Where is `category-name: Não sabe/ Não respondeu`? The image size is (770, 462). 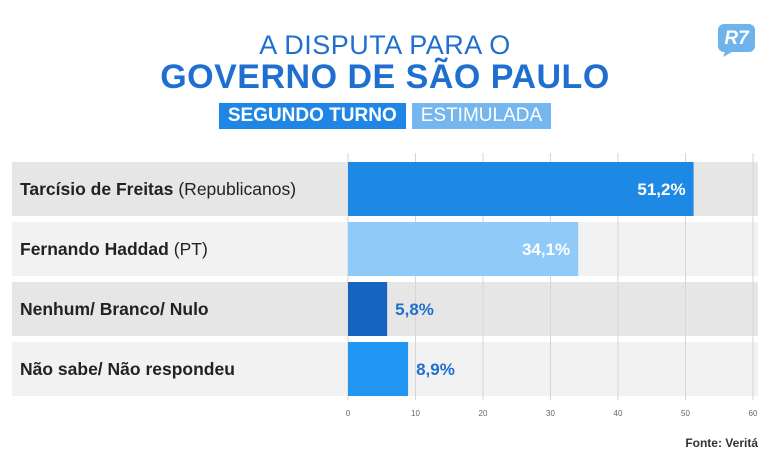
category-name: Não sabe/ Não respondeu is located at coordinates (127, 368).